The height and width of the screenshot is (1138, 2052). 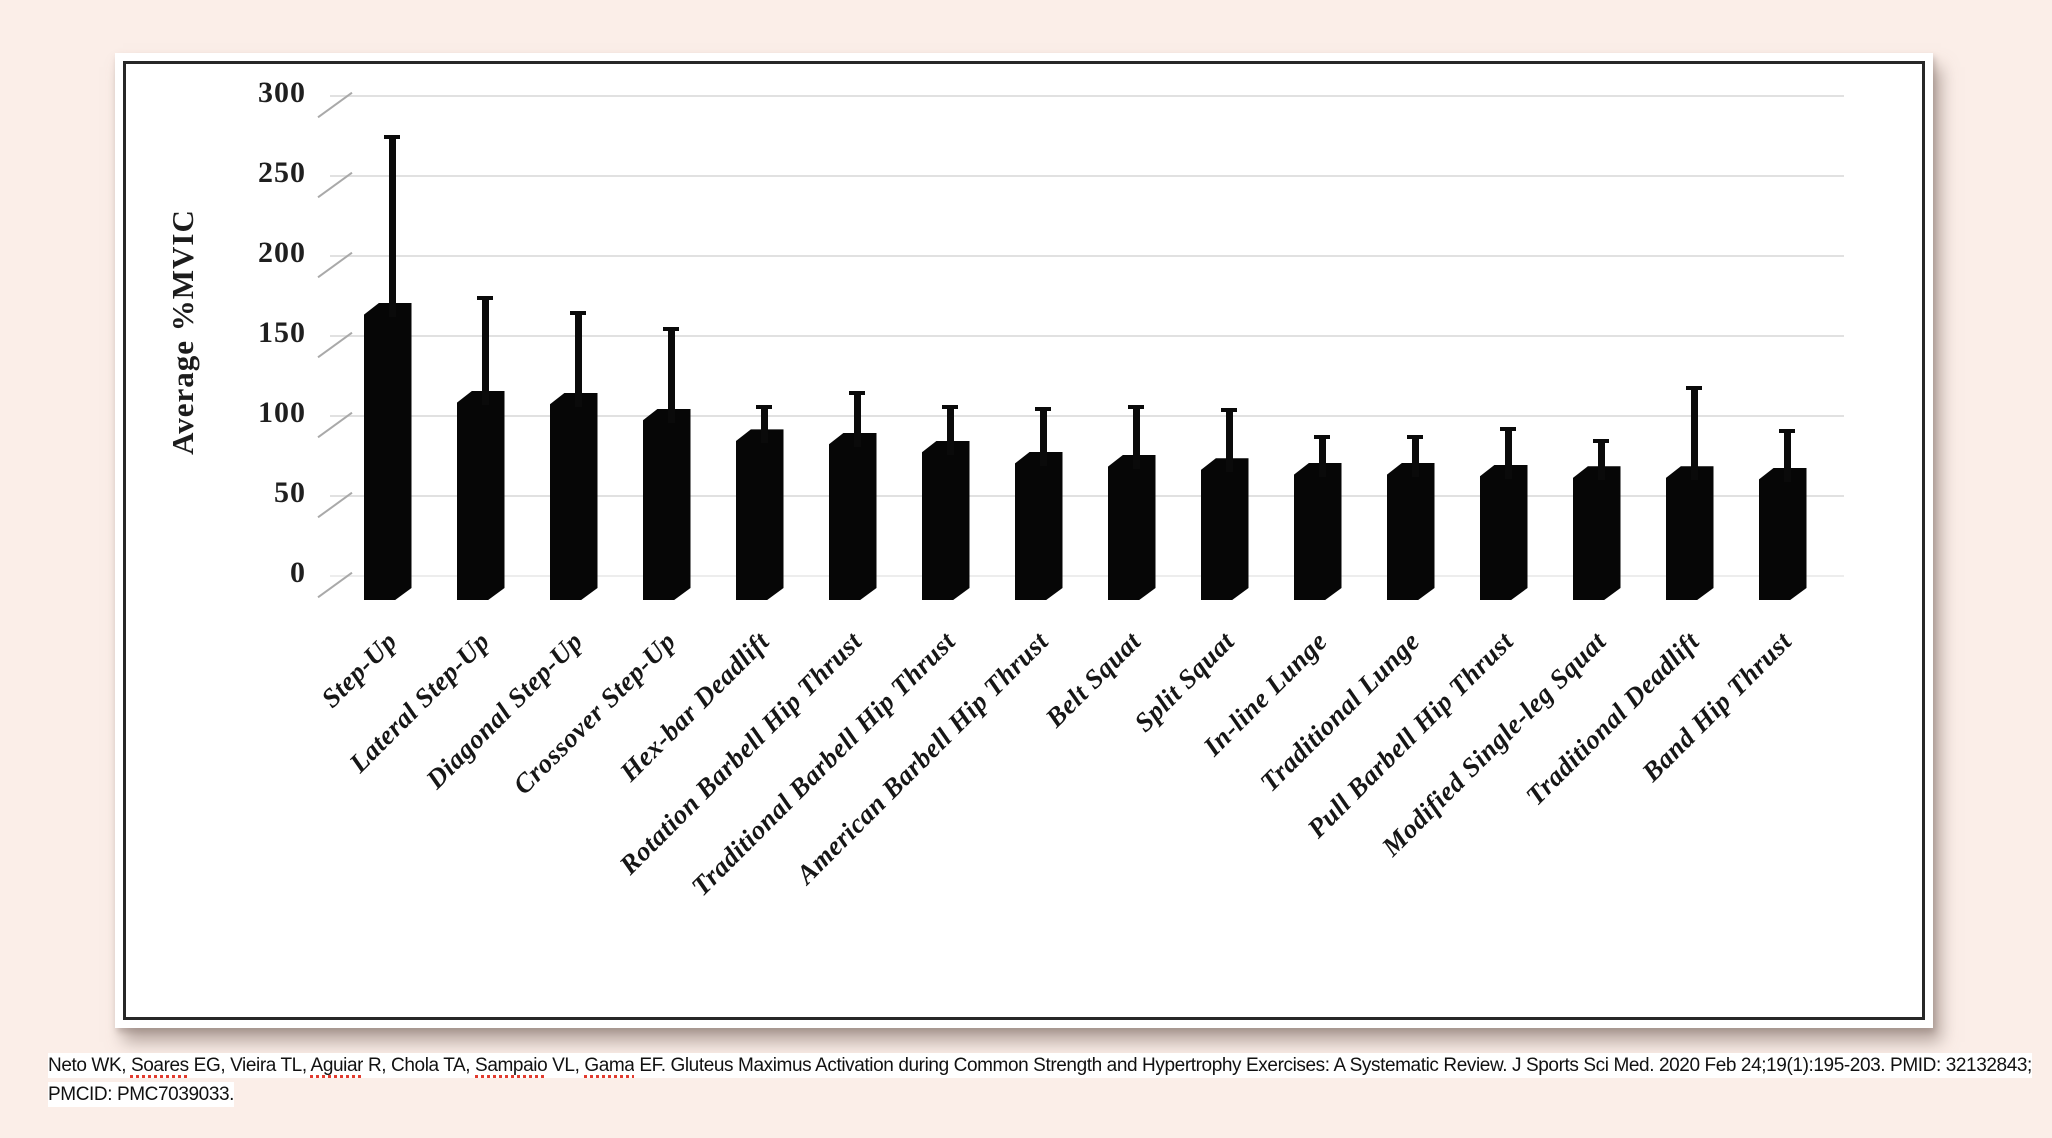 I want to click on y-tick-label-0: 0, so click(x=298, y=572).